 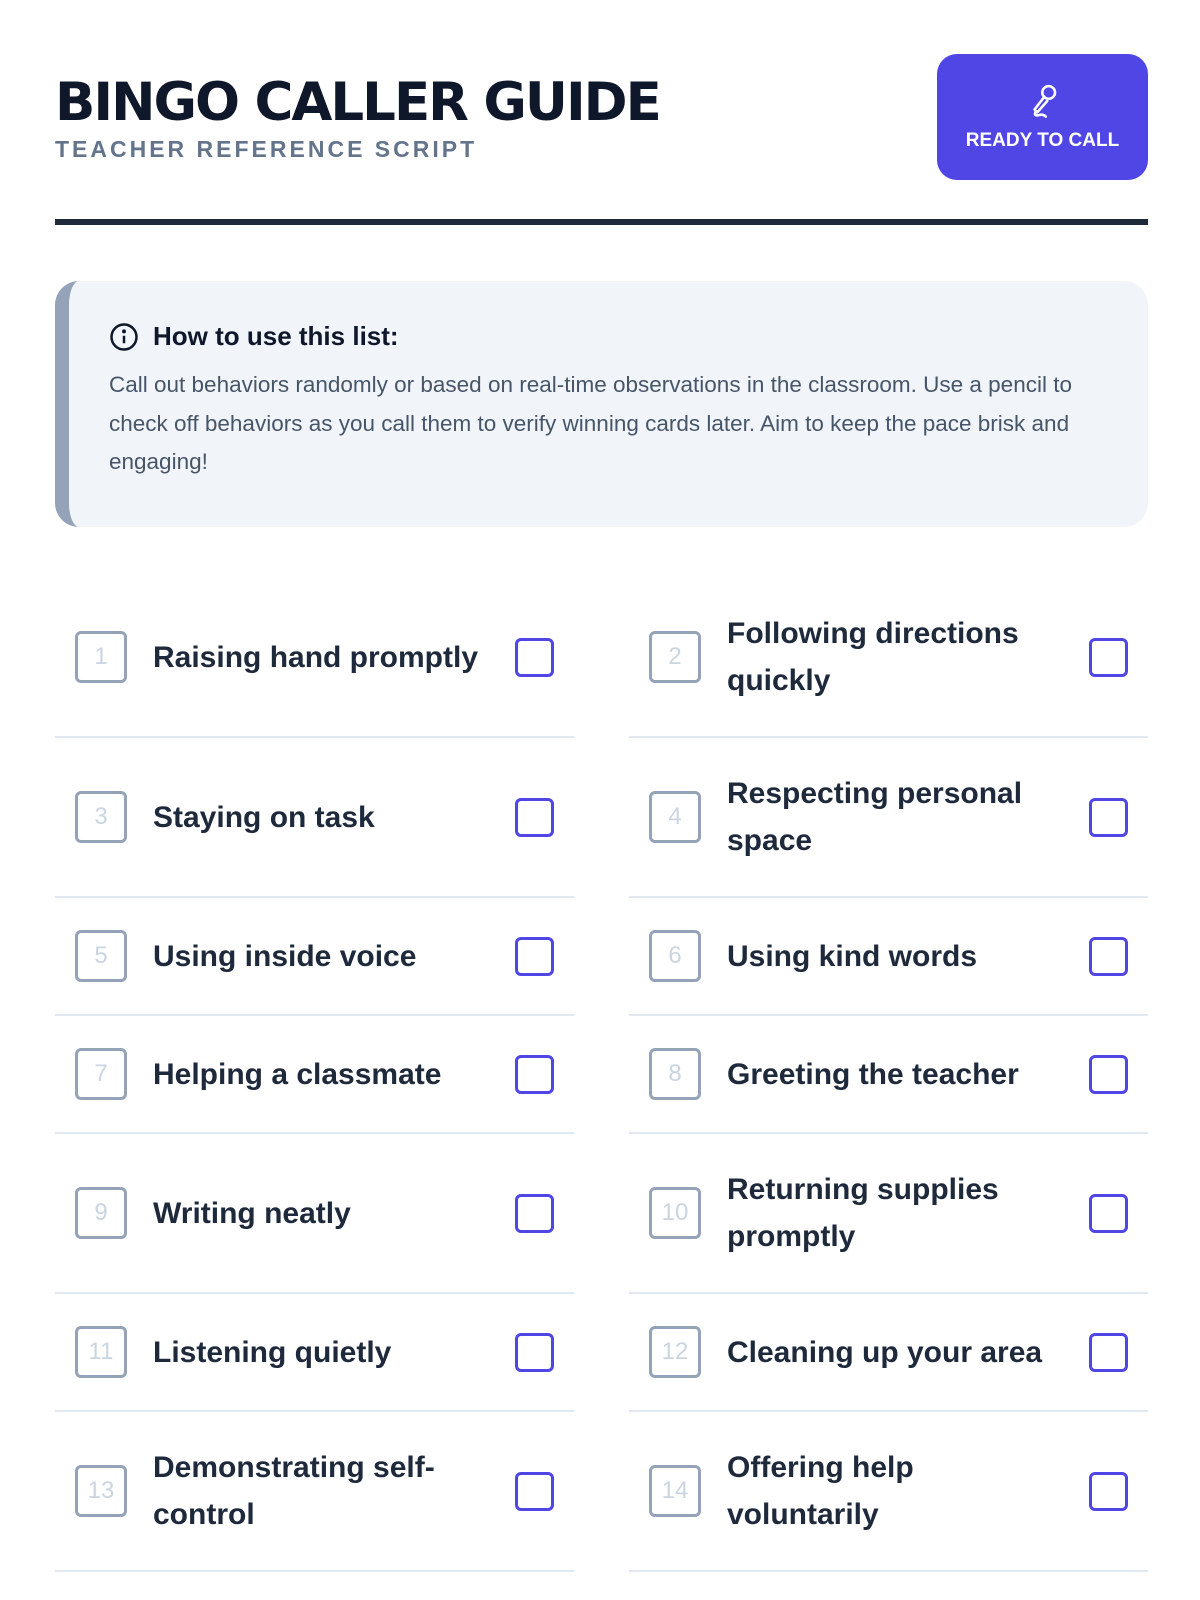 What do you see at coordinates (101, 657) in the screenshot?
I see `item-number: 1` at bounding box center [101, 657].